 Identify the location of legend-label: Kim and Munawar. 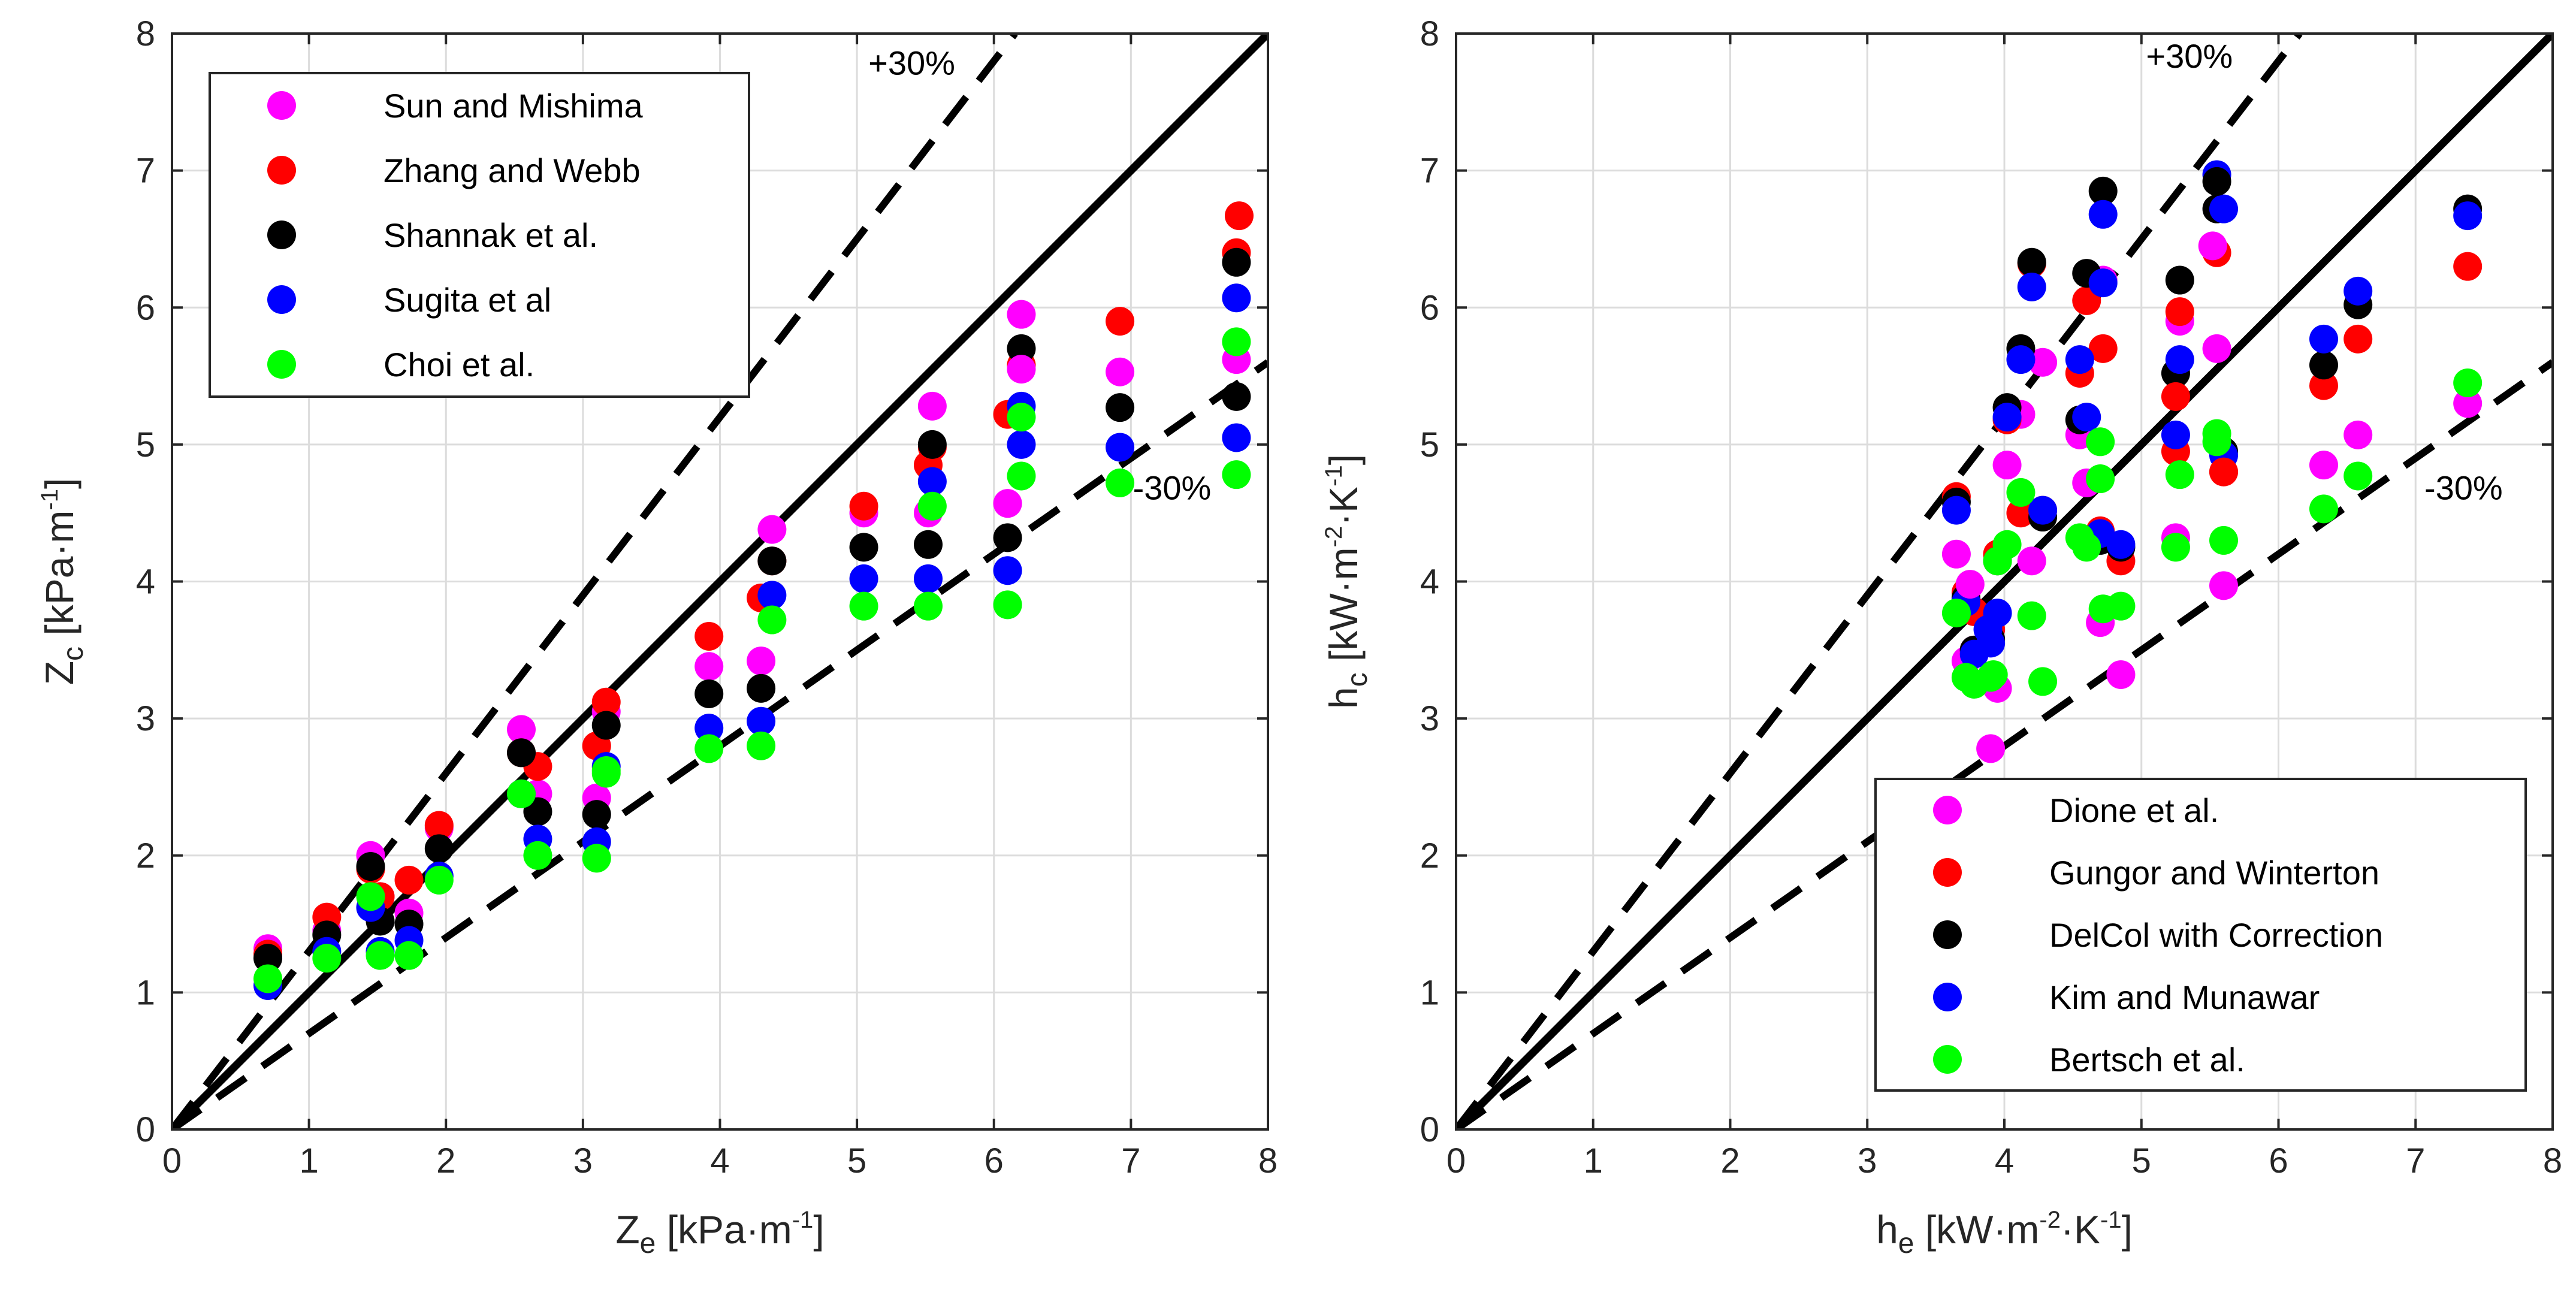
(2185, 997).